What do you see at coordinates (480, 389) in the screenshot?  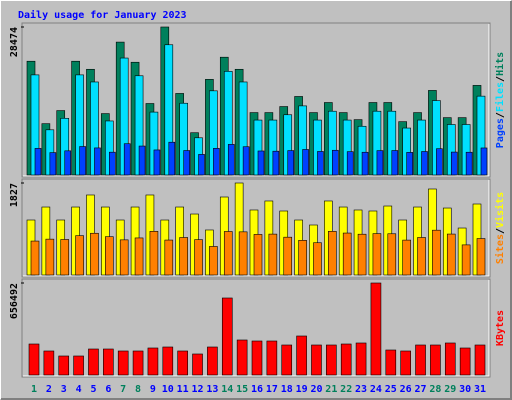 I see `x-tick-label: 31` at bounding box center [480, 389].